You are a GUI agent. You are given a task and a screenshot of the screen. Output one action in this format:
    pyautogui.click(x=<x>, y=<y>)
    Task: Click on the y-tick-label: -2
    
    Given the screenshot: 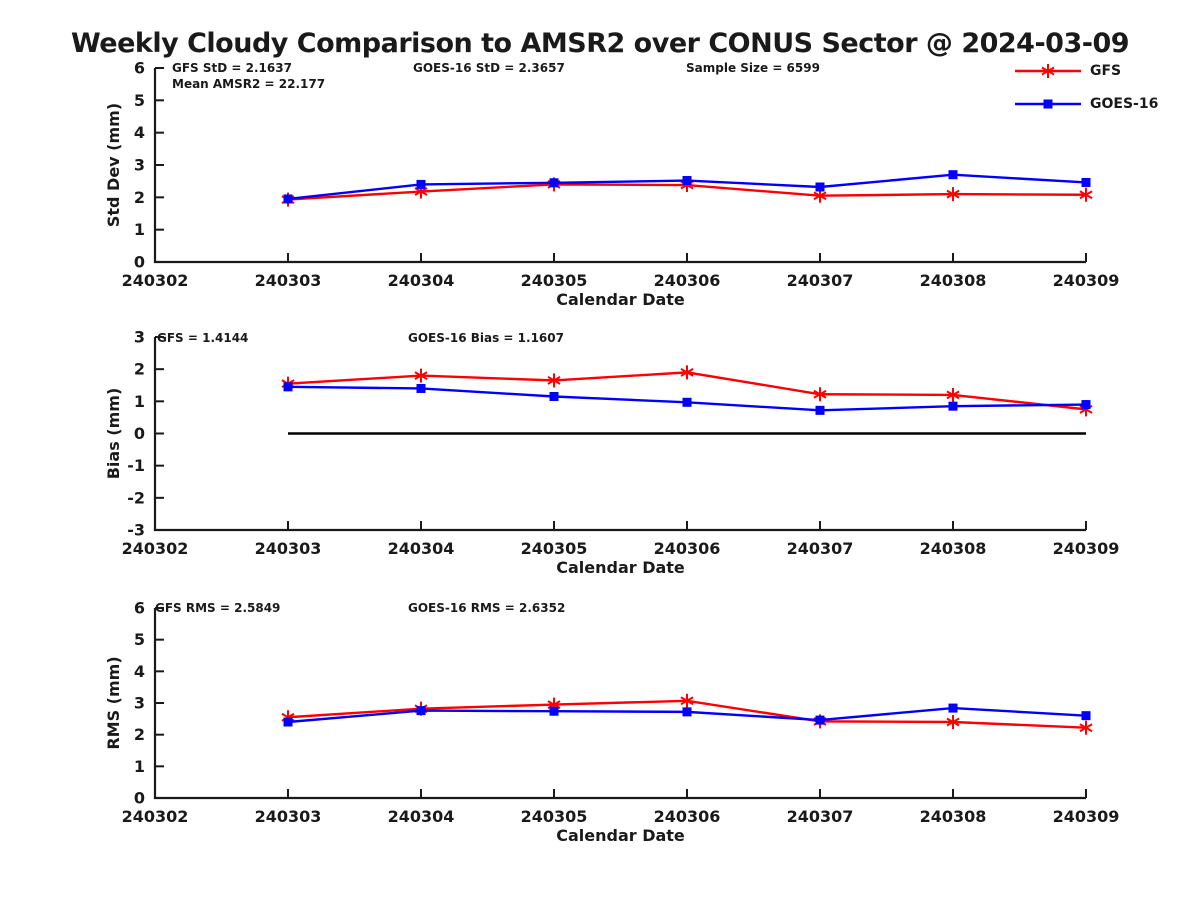 What is the action you would take?
    pyautogui.click(x=136, y=497)
    